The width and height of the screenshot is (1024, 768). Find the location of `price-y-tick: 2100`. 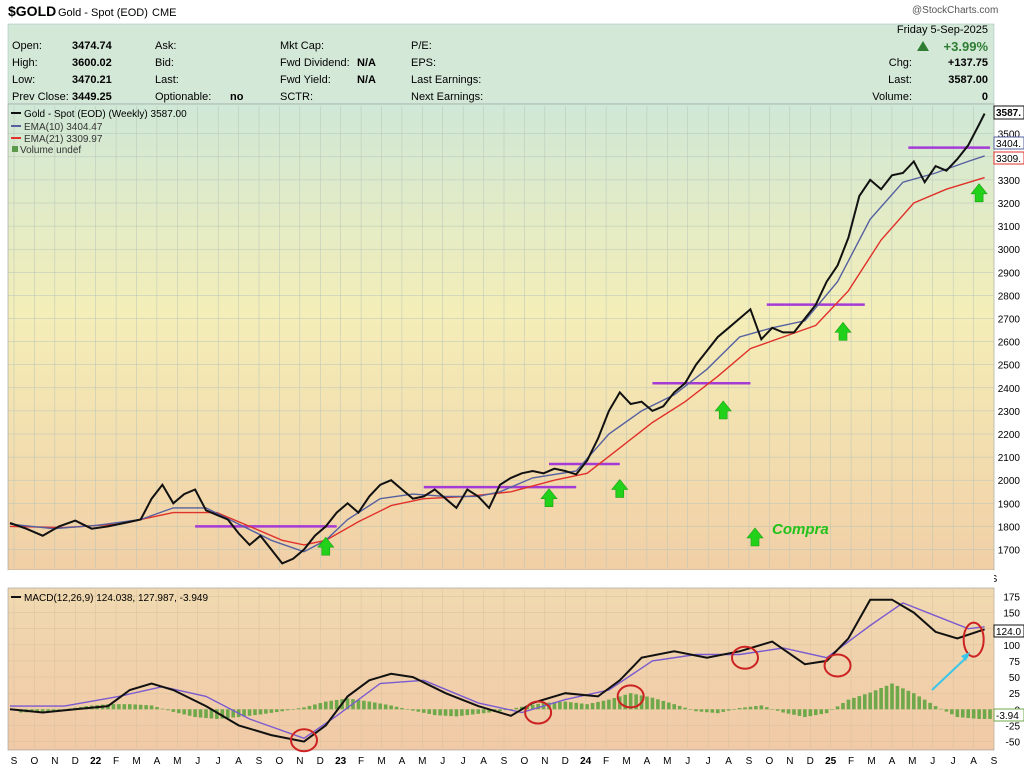

price-y-tick: 2100 is located at coordinates (1009, 458).